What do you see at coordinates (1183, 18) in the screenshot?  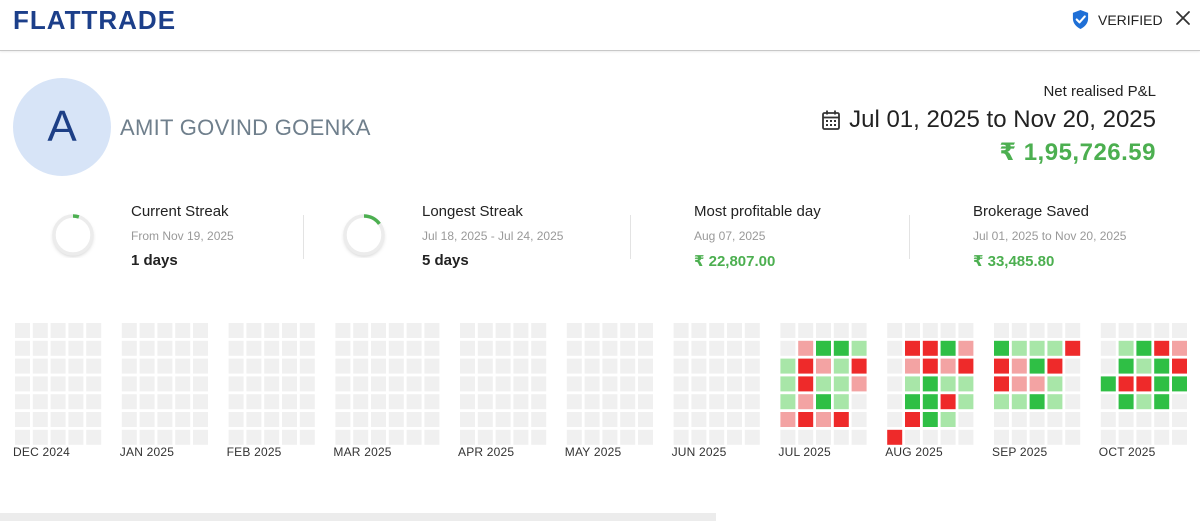 I see `close-icon` at bounding box center [1183, 18].